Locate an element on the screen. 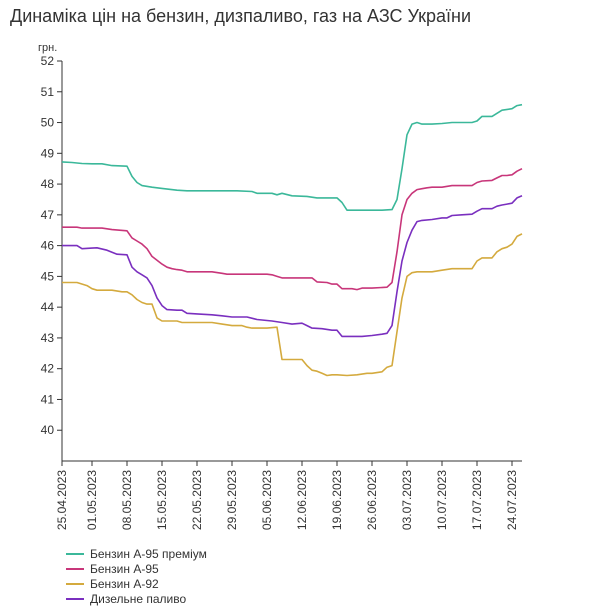 This screenshot has width=596, height=613. y-tick-label: 50 is located at coordinates (48, 123).